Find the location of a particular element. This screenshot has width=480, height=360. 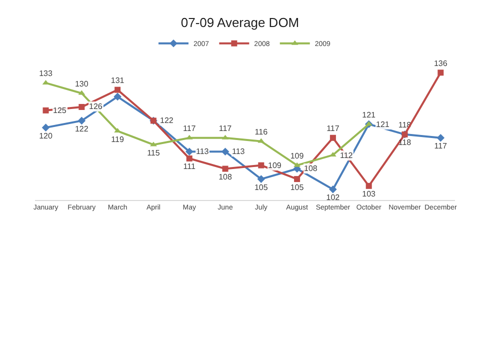

data-label: 116 is located at coordinates (261, 132).